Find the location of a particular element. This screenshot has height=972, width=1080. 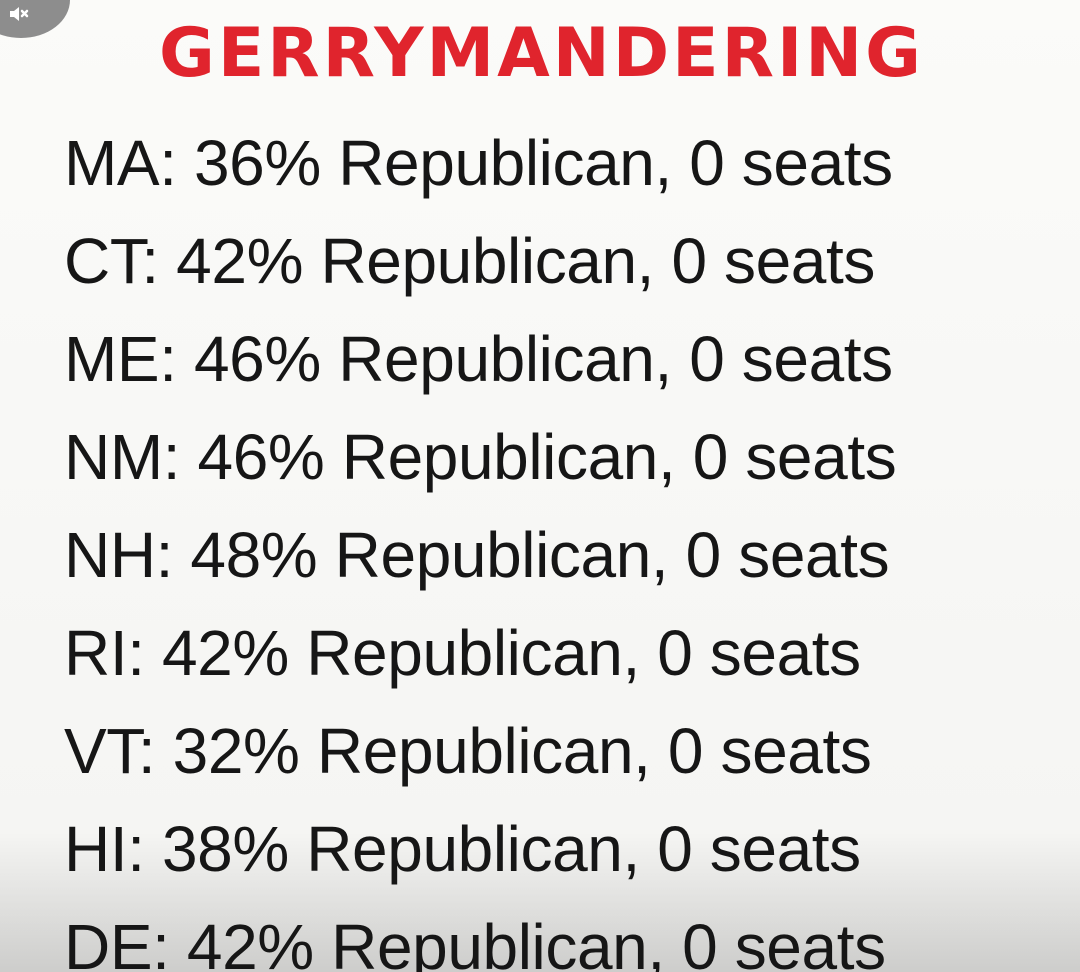

state-result-vt: VT: 32% Republican, 0 seats is located at coordinates (468, 751).